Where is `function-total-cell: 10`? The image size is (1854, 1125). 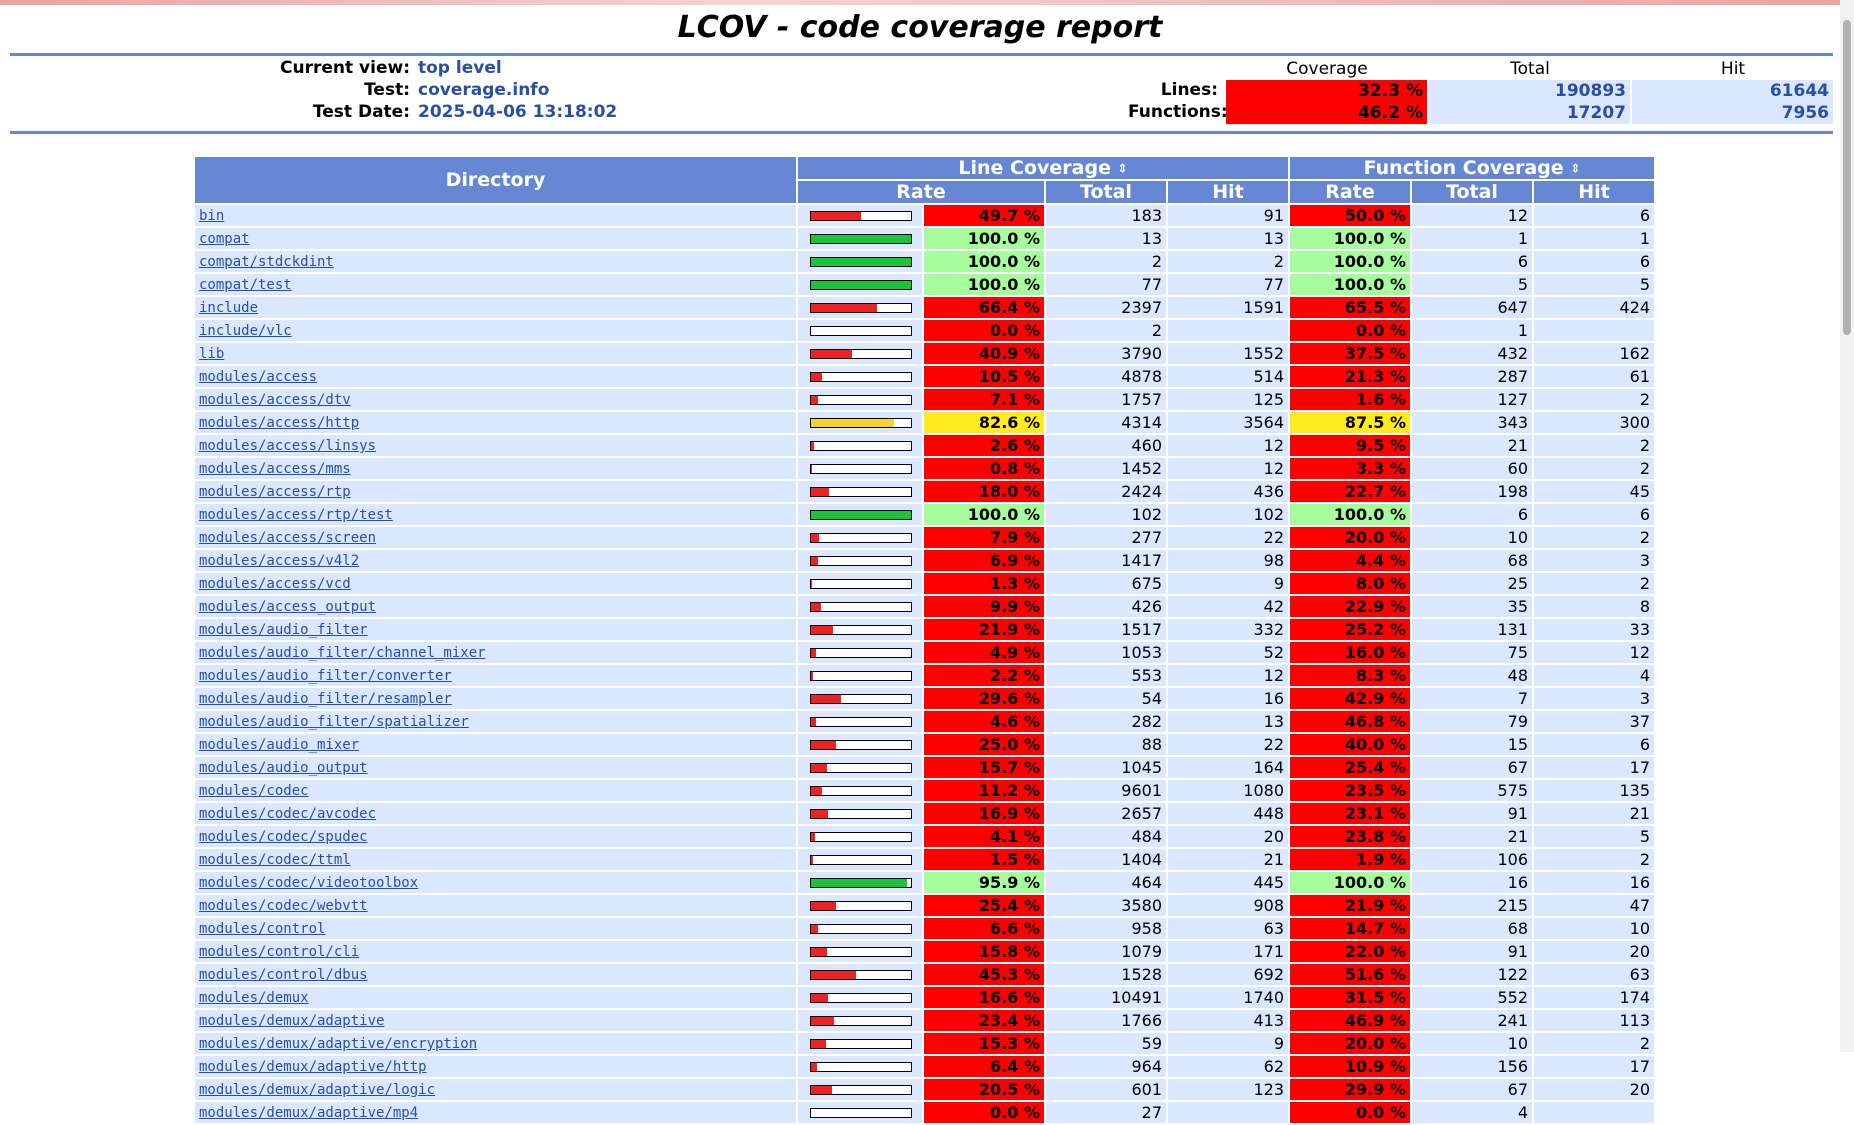
function-total-cell: 10 is located at coordinates (1472, 1043).